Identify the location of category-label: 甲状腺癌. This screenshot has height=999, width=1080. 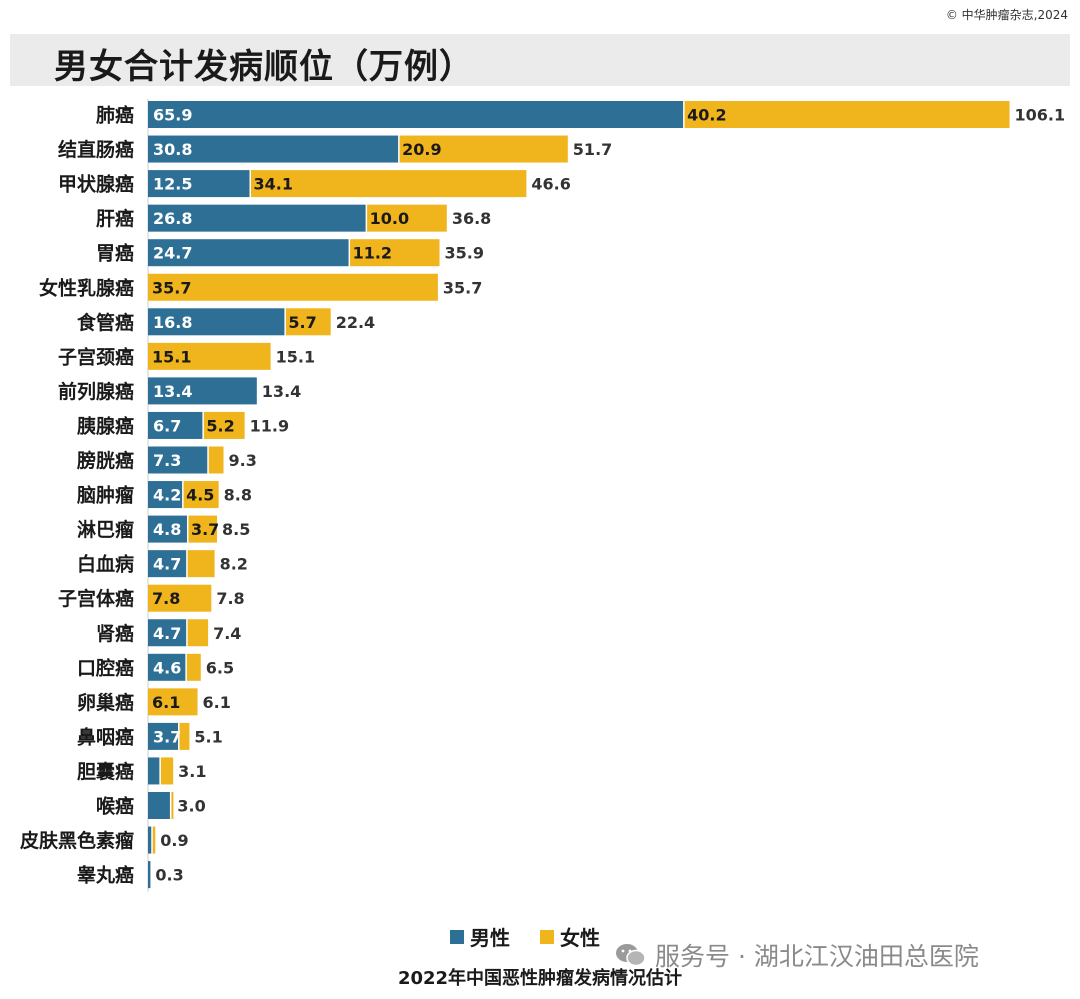
(96, 184).